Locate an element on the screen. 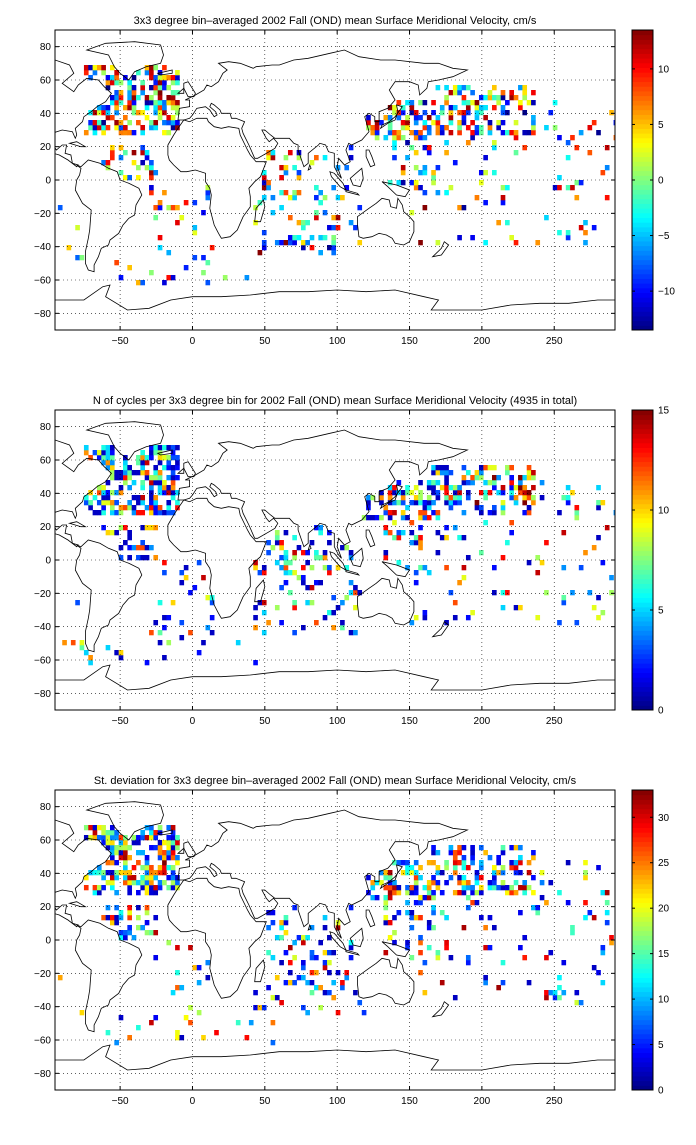 The width and height of the screenshot is (696, 1145). colorbar-tick-label: 5 is located at coordinates (661, 611).